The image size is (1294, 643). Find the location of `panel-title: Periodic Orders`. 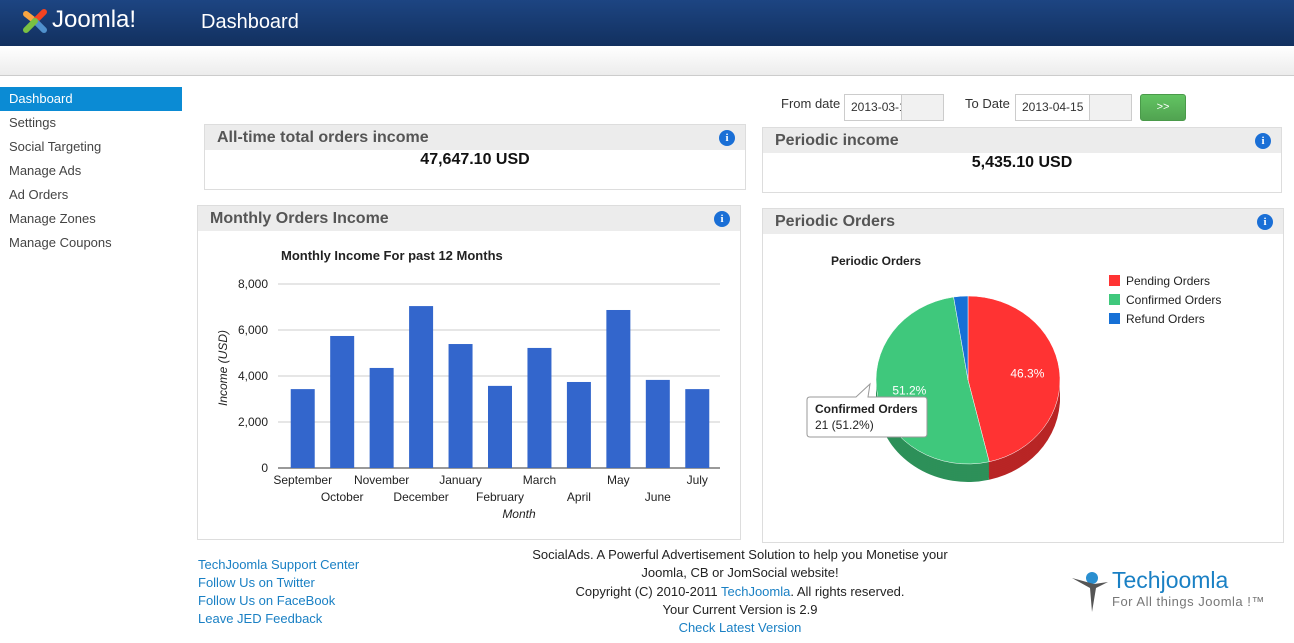

panel-title: Periodic Orders is located at coordinates (1023, 221).